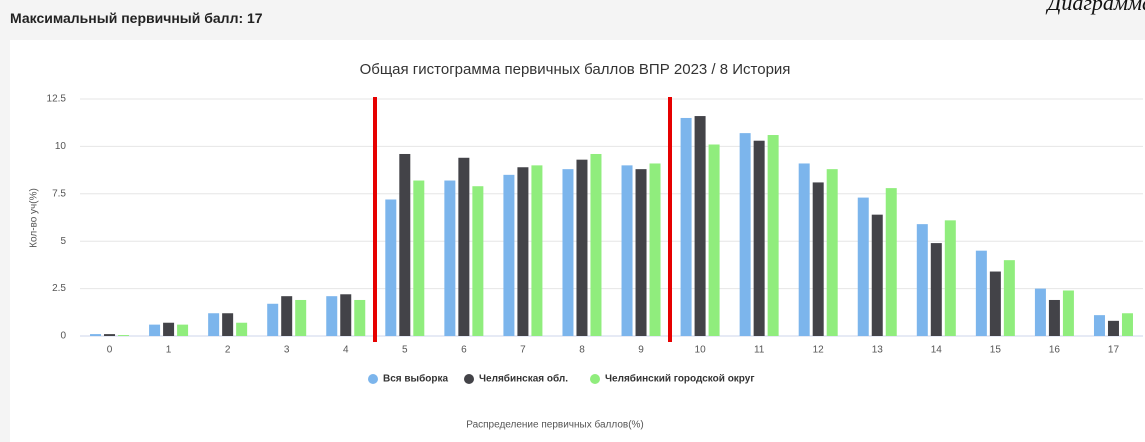 The width and height of the screenshot is (1145, 442). I want to click on y-tick-label: 5, so click(63, 241).